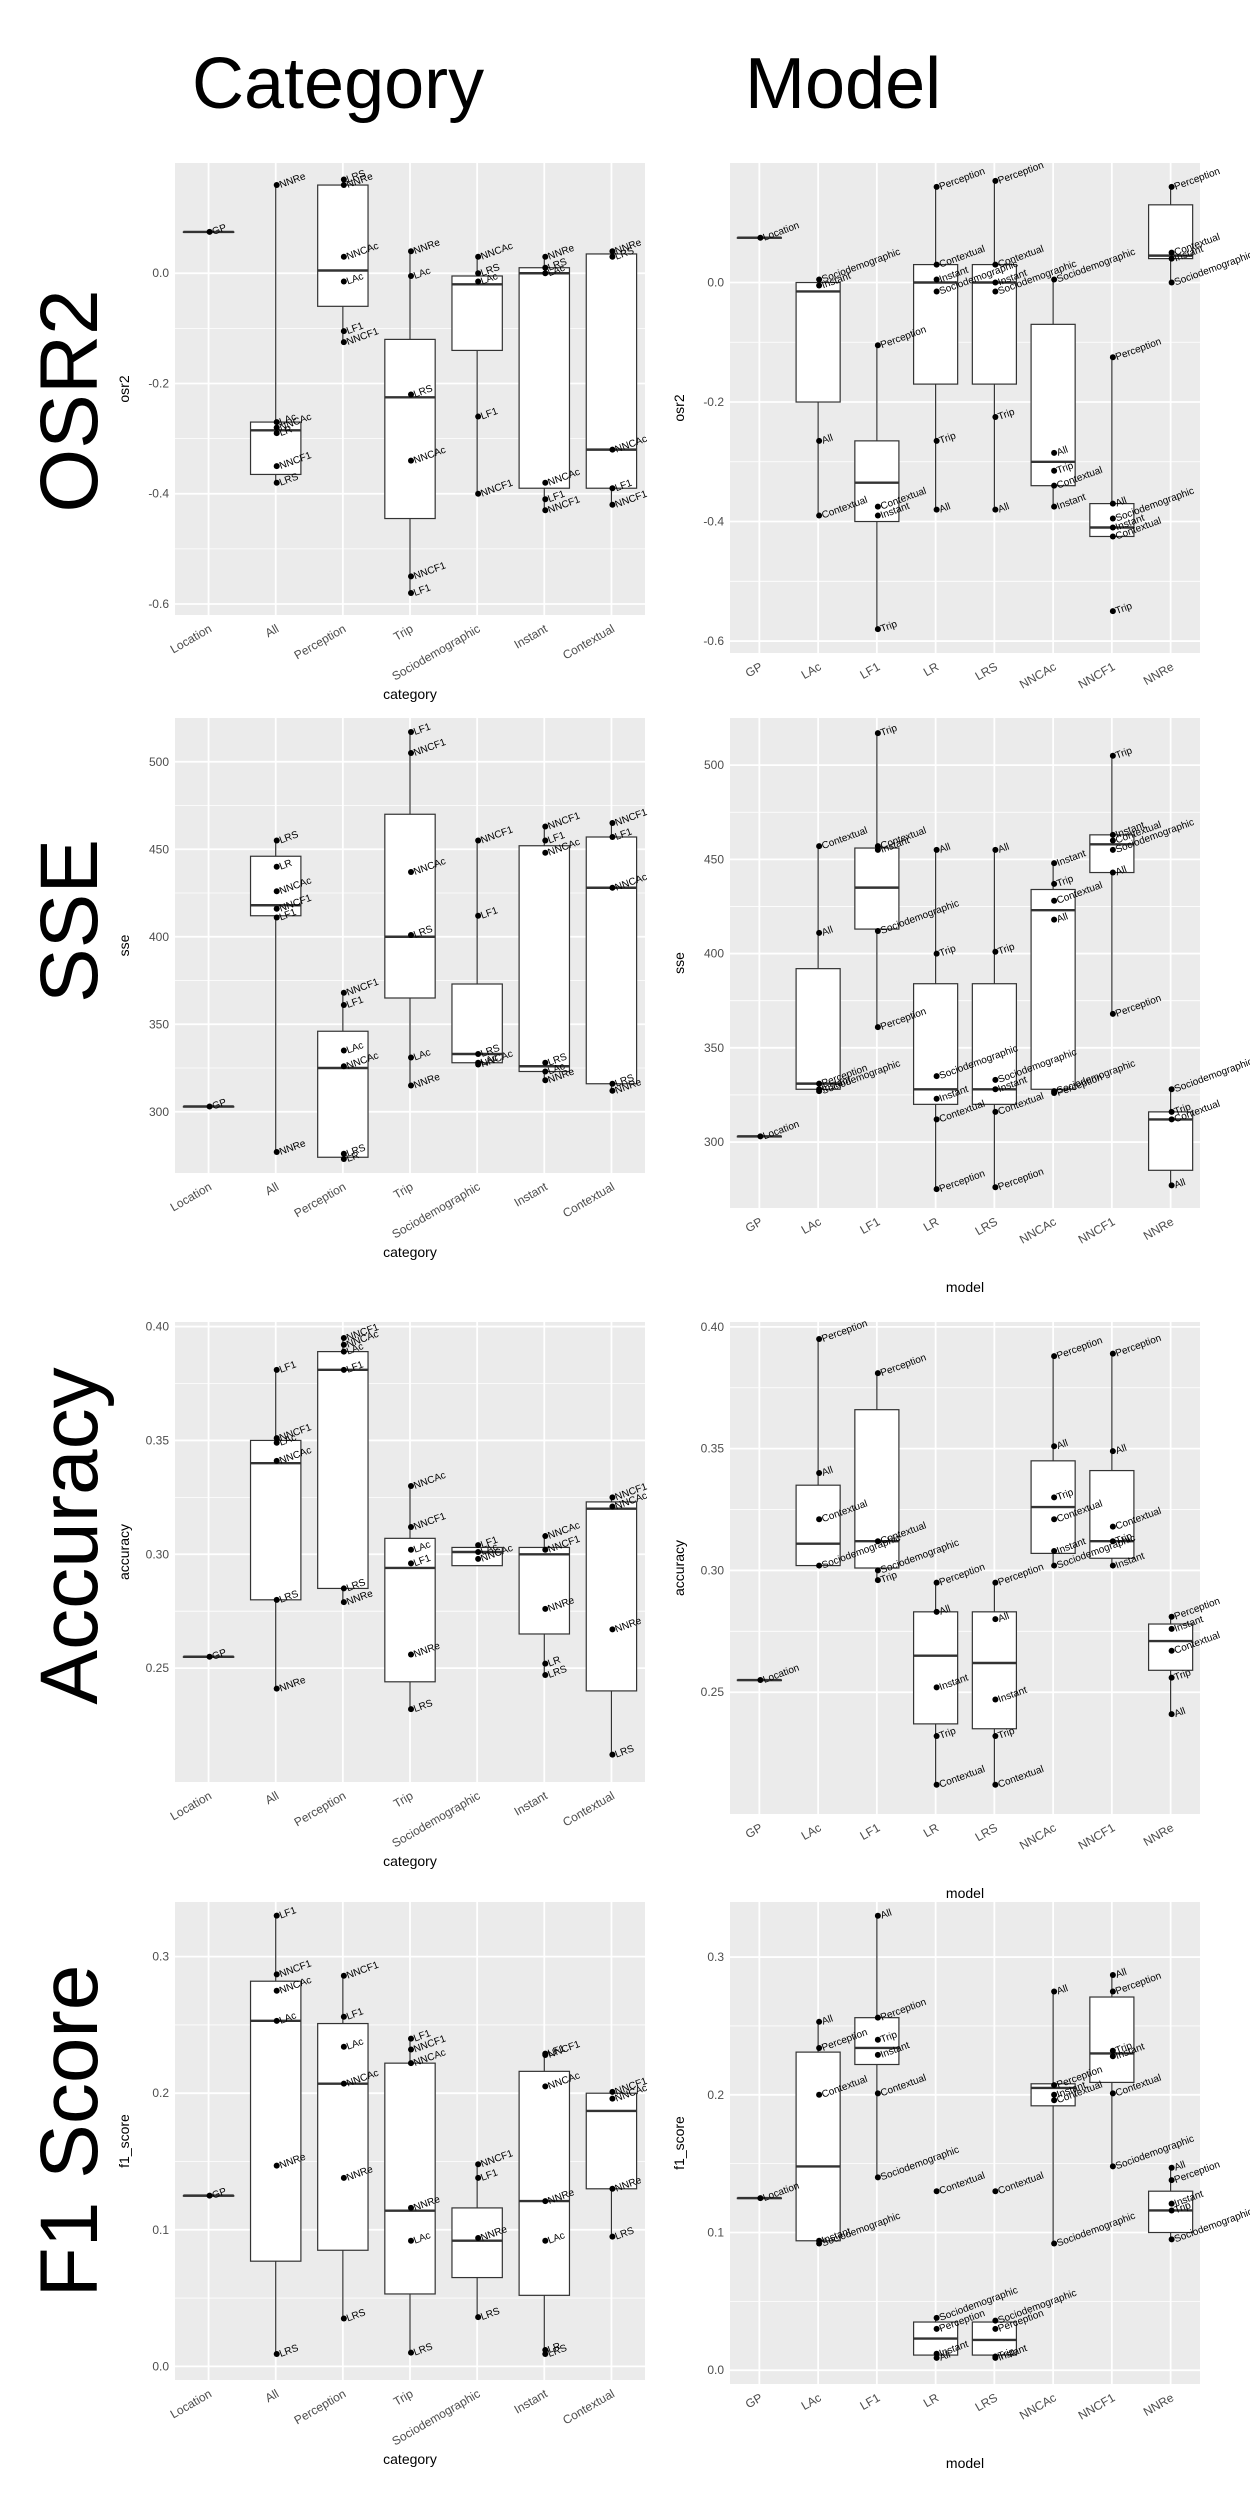 The width and height of the screenshot is (1250, 2500). What do you see at coordinates (986, 1832) in the screenshot?
I see `x-tick-label: LRS` at bounding box center [986, 1832].